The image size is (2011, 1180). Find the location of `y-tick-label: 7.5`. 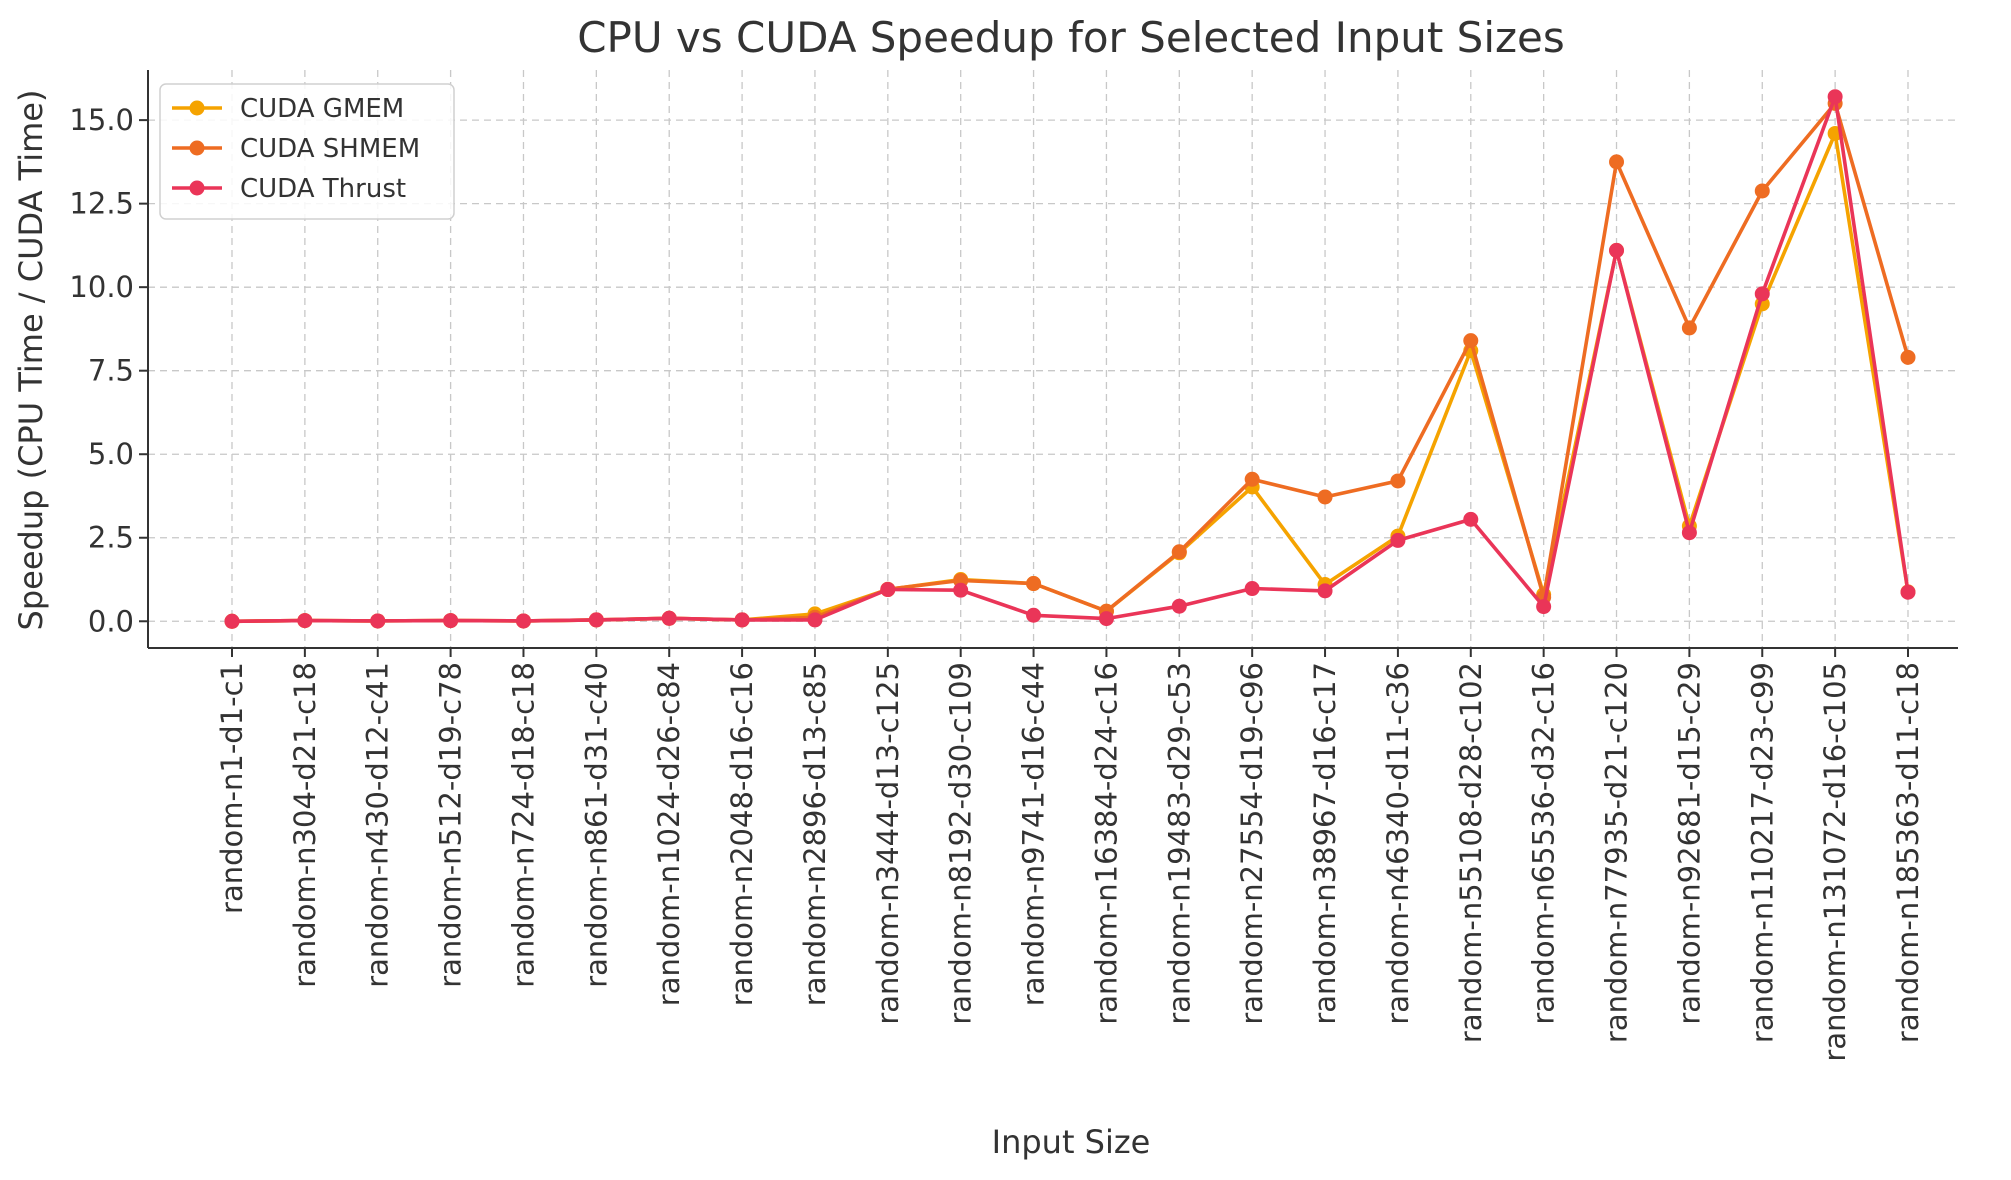

y-tick-label: 7.5 is located at coordinates (111, 371).